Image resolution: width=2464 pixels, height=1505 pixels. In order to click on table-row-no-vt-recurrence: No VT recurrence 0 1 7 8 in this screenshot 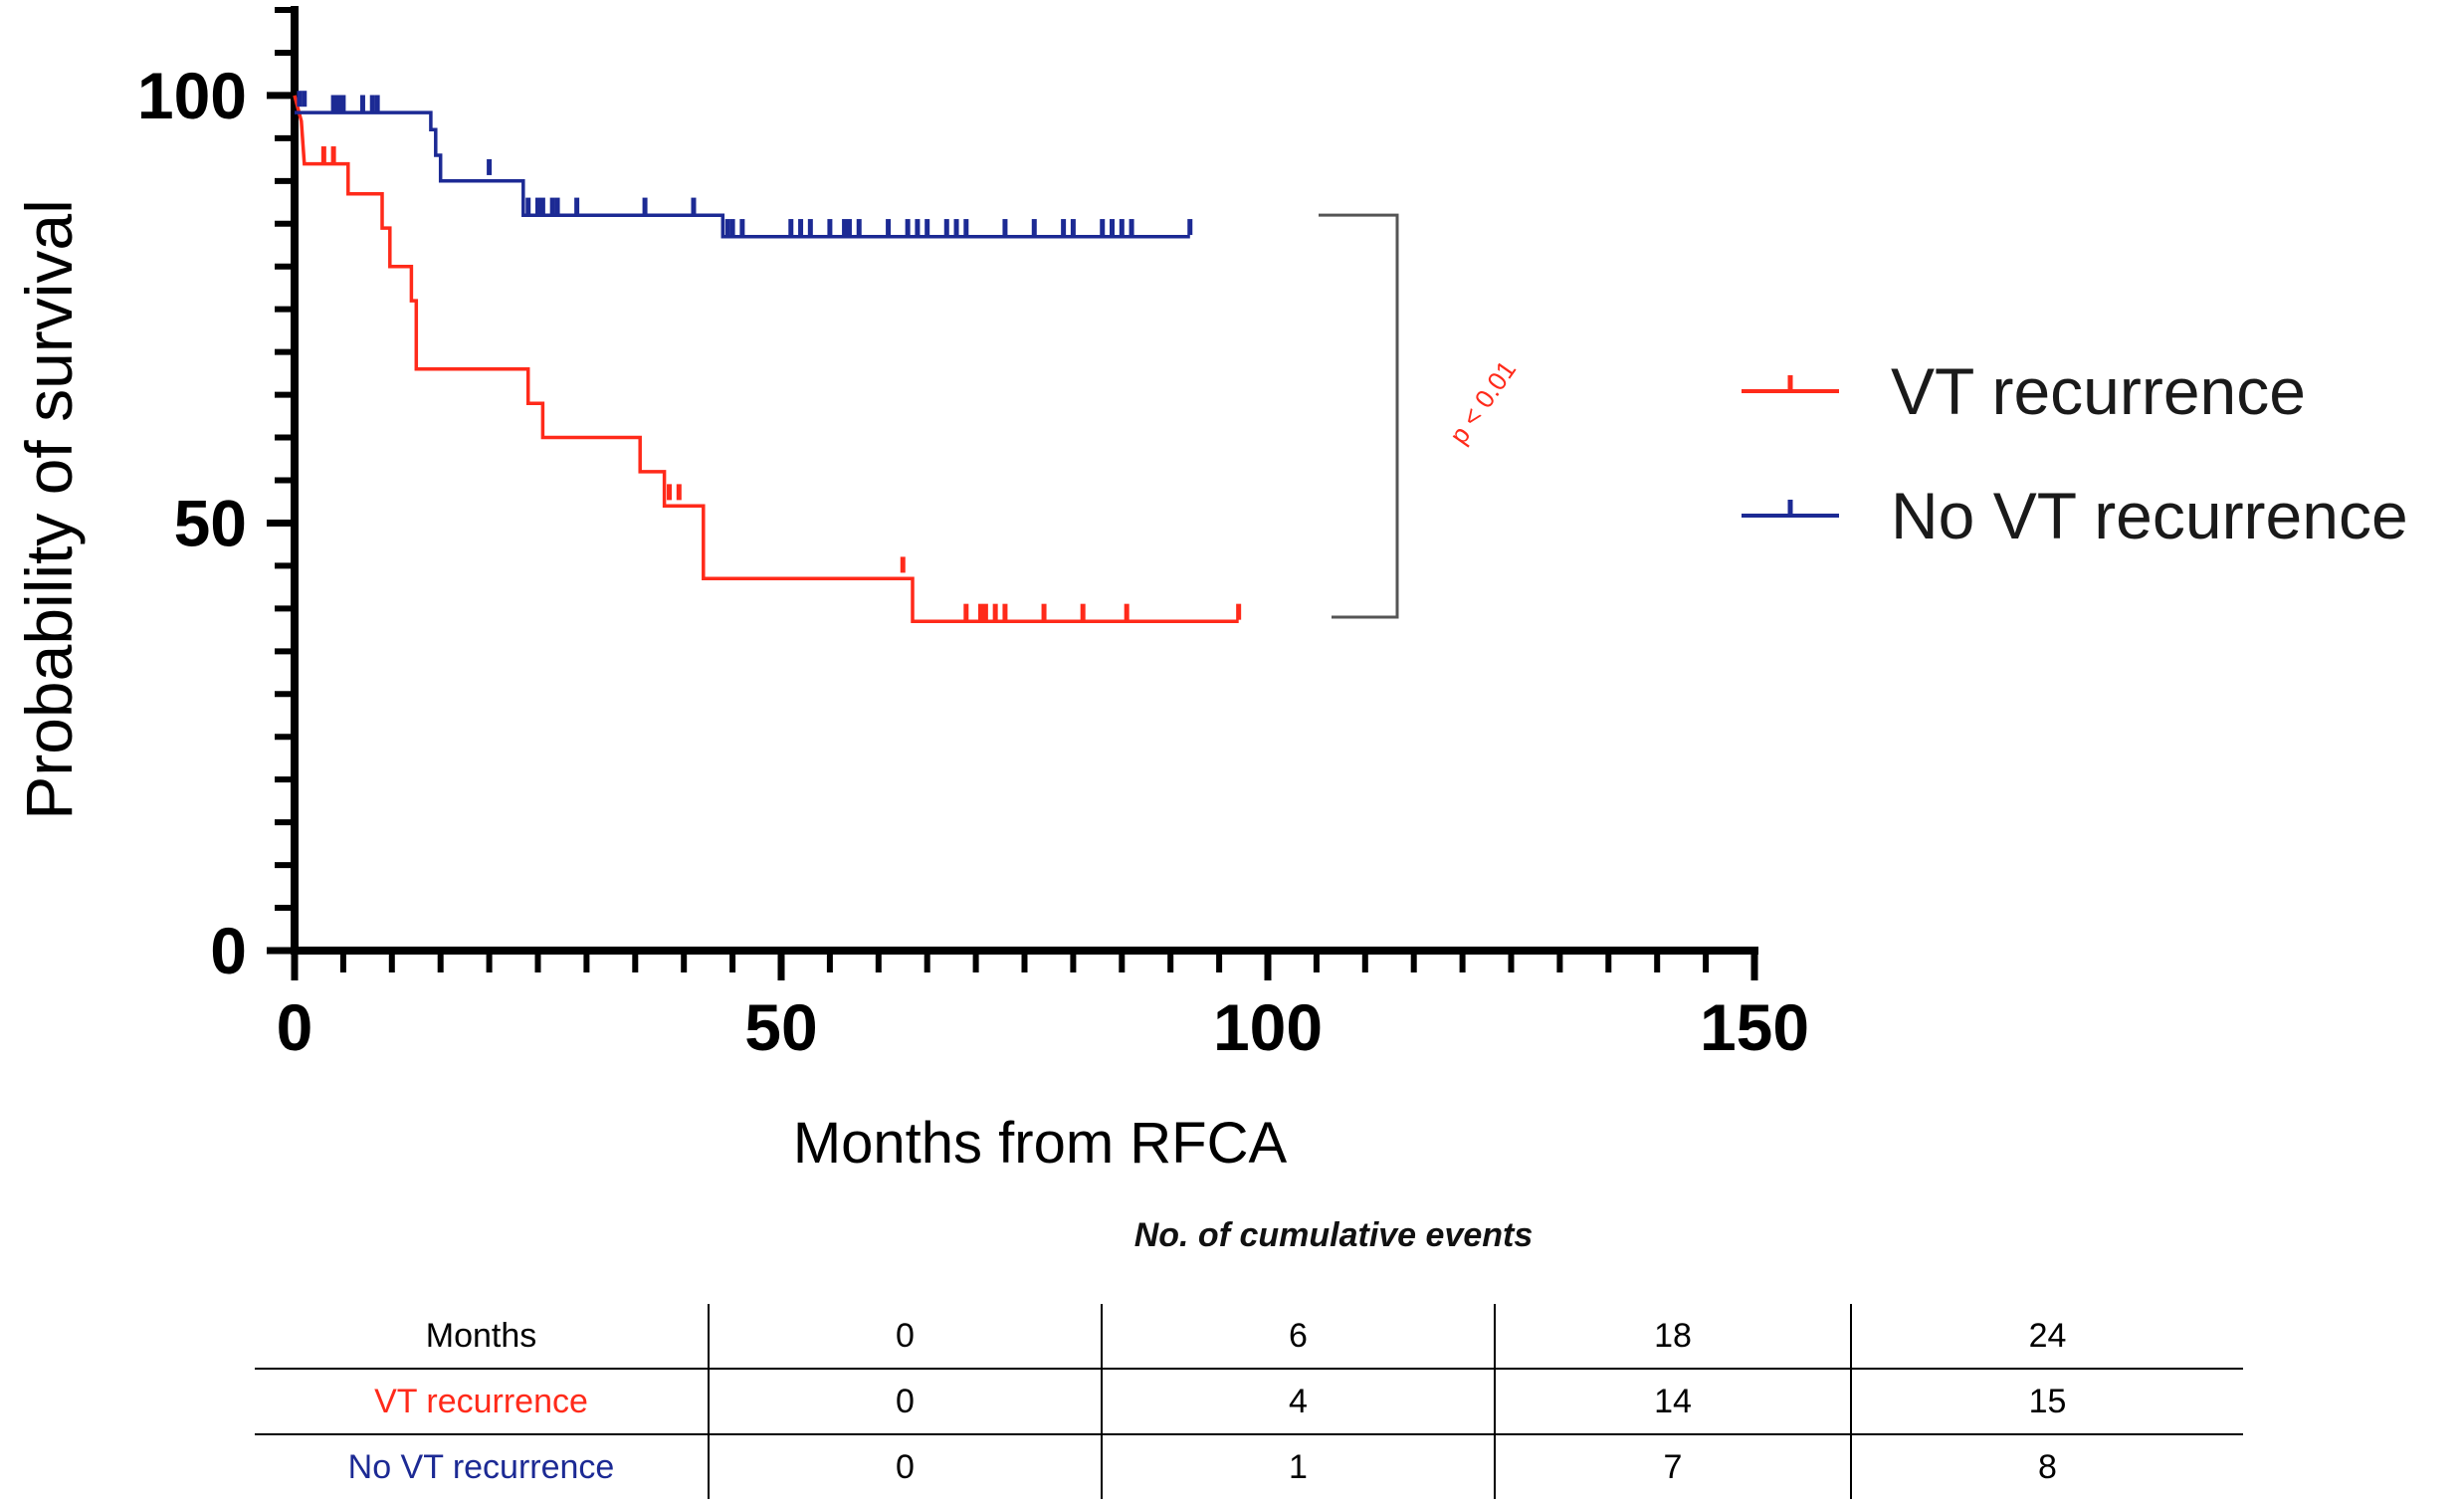, I will do `click(1249, 1466)`.